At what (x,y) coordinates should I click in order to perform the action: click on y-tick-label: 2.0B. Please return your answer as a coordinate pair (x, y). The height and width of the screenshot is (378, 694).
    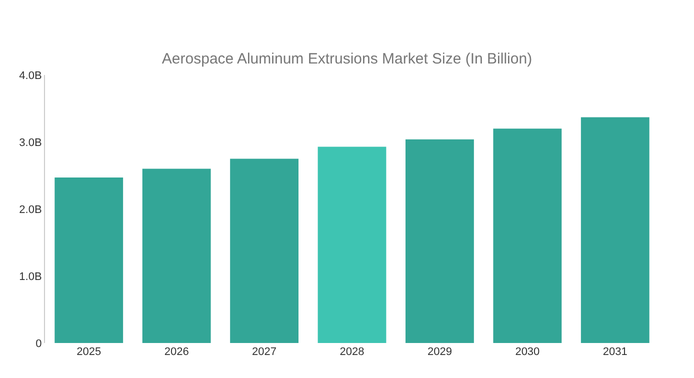
    Looking at the image, I should click on (30, 210).